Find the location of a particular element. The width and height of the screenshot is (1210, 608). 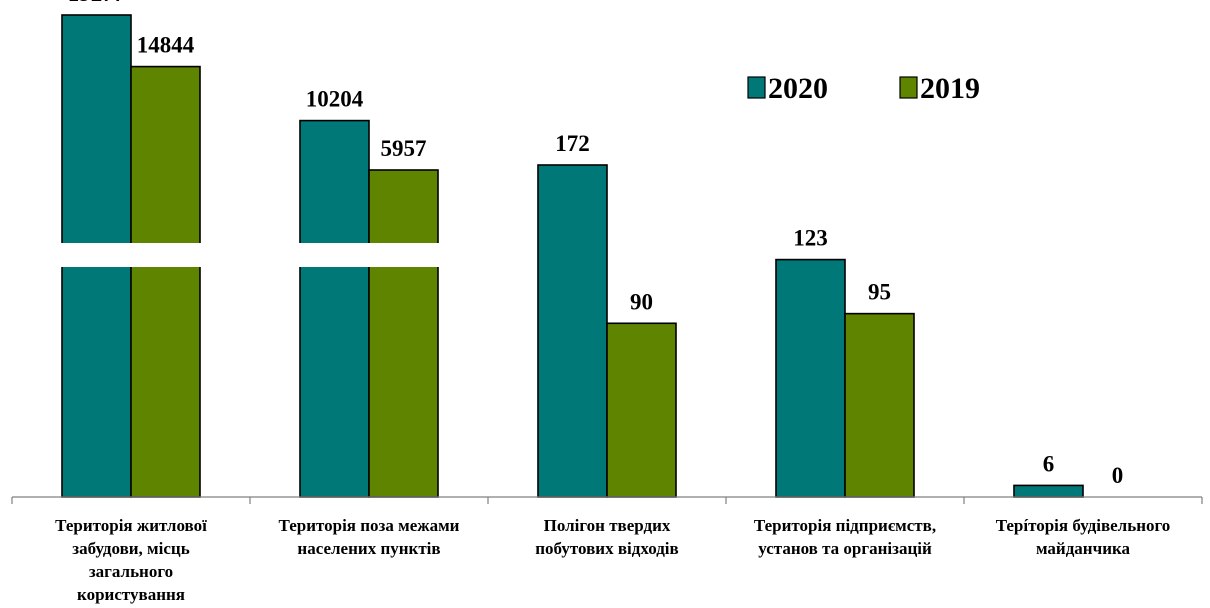

axis-break-band is located at coordinates (267, 255).